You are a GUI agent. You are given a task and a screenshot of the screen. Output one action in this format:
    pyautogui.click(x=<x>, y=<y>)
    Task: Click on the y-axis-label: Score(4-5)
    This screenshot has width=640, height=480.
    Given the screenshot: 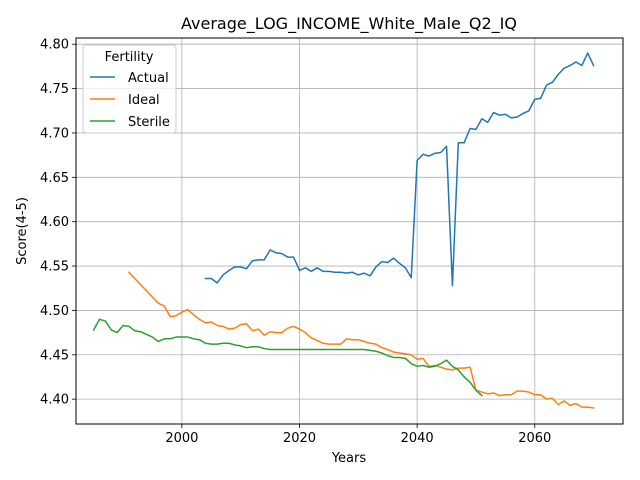 What is the action you would take?
    pyautogui.click(x=22, y=231)
    